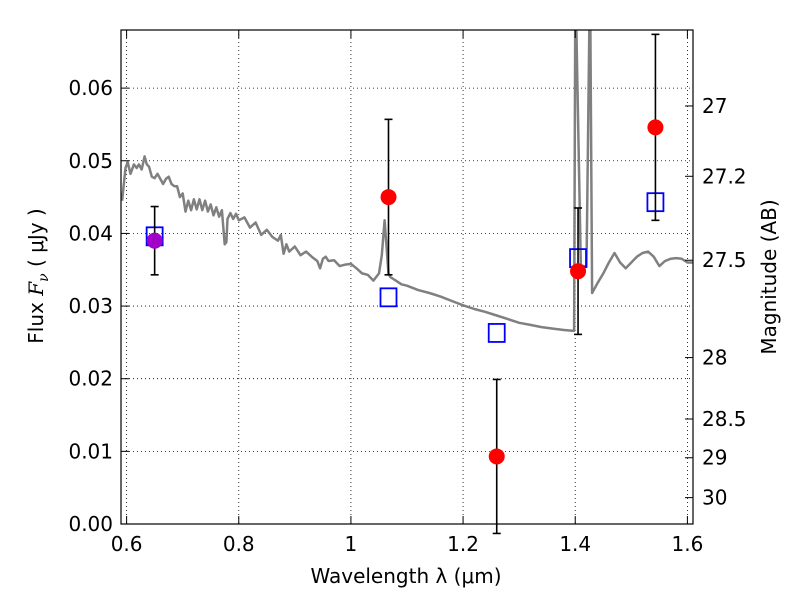 This screenshot has width=800, height=600. What do you see at coordinates (724, 176) in the screenshot?
I see `right-tick-label: 27.2` at bounding box center [724, 176].